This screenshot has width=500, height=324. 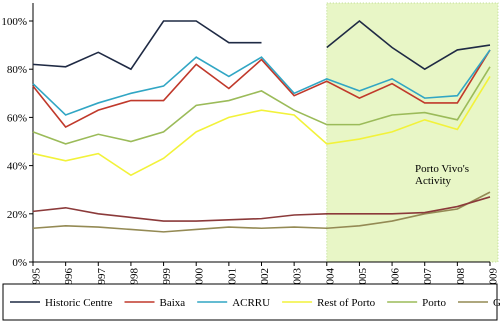 What do you see at coordinates (173, 303) in the screenshot?
I see `legend-label: Baixa` at bounding box center [173, 303].